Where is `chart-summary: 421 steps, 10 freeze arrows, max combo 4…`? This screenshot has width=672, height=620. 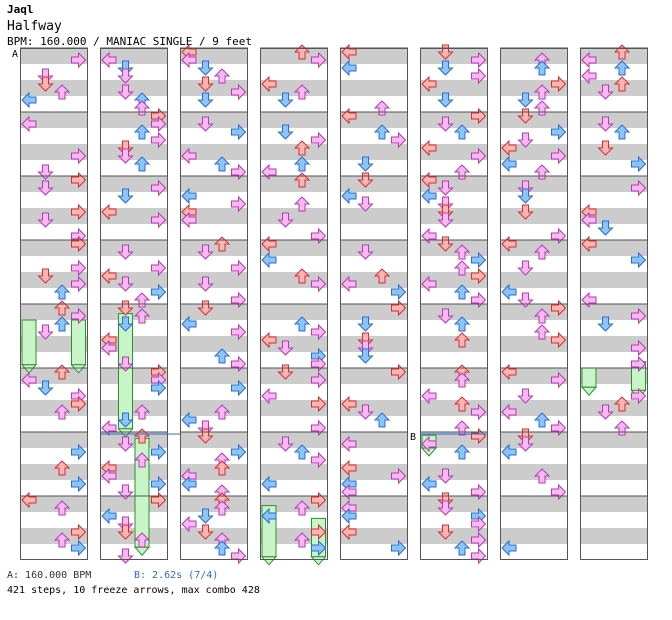 chart-summary: 421 steps, 10 freeze arrows, max combo 4… is located at coordinates (133, 590).